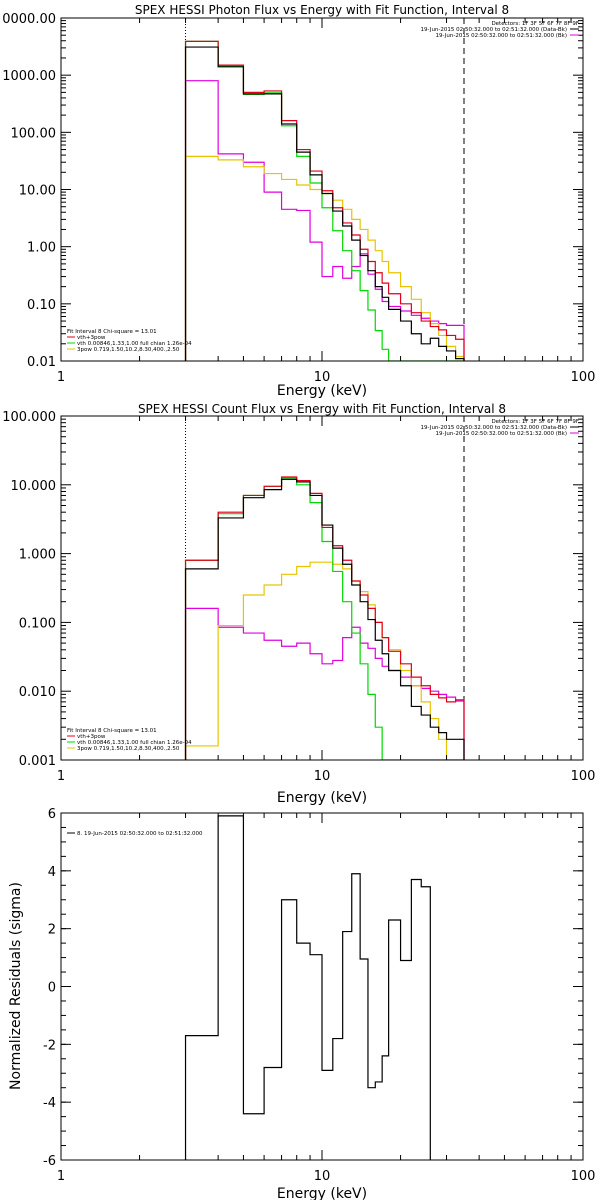  I want to click on y-tick-label: 6, so click(52, 814).